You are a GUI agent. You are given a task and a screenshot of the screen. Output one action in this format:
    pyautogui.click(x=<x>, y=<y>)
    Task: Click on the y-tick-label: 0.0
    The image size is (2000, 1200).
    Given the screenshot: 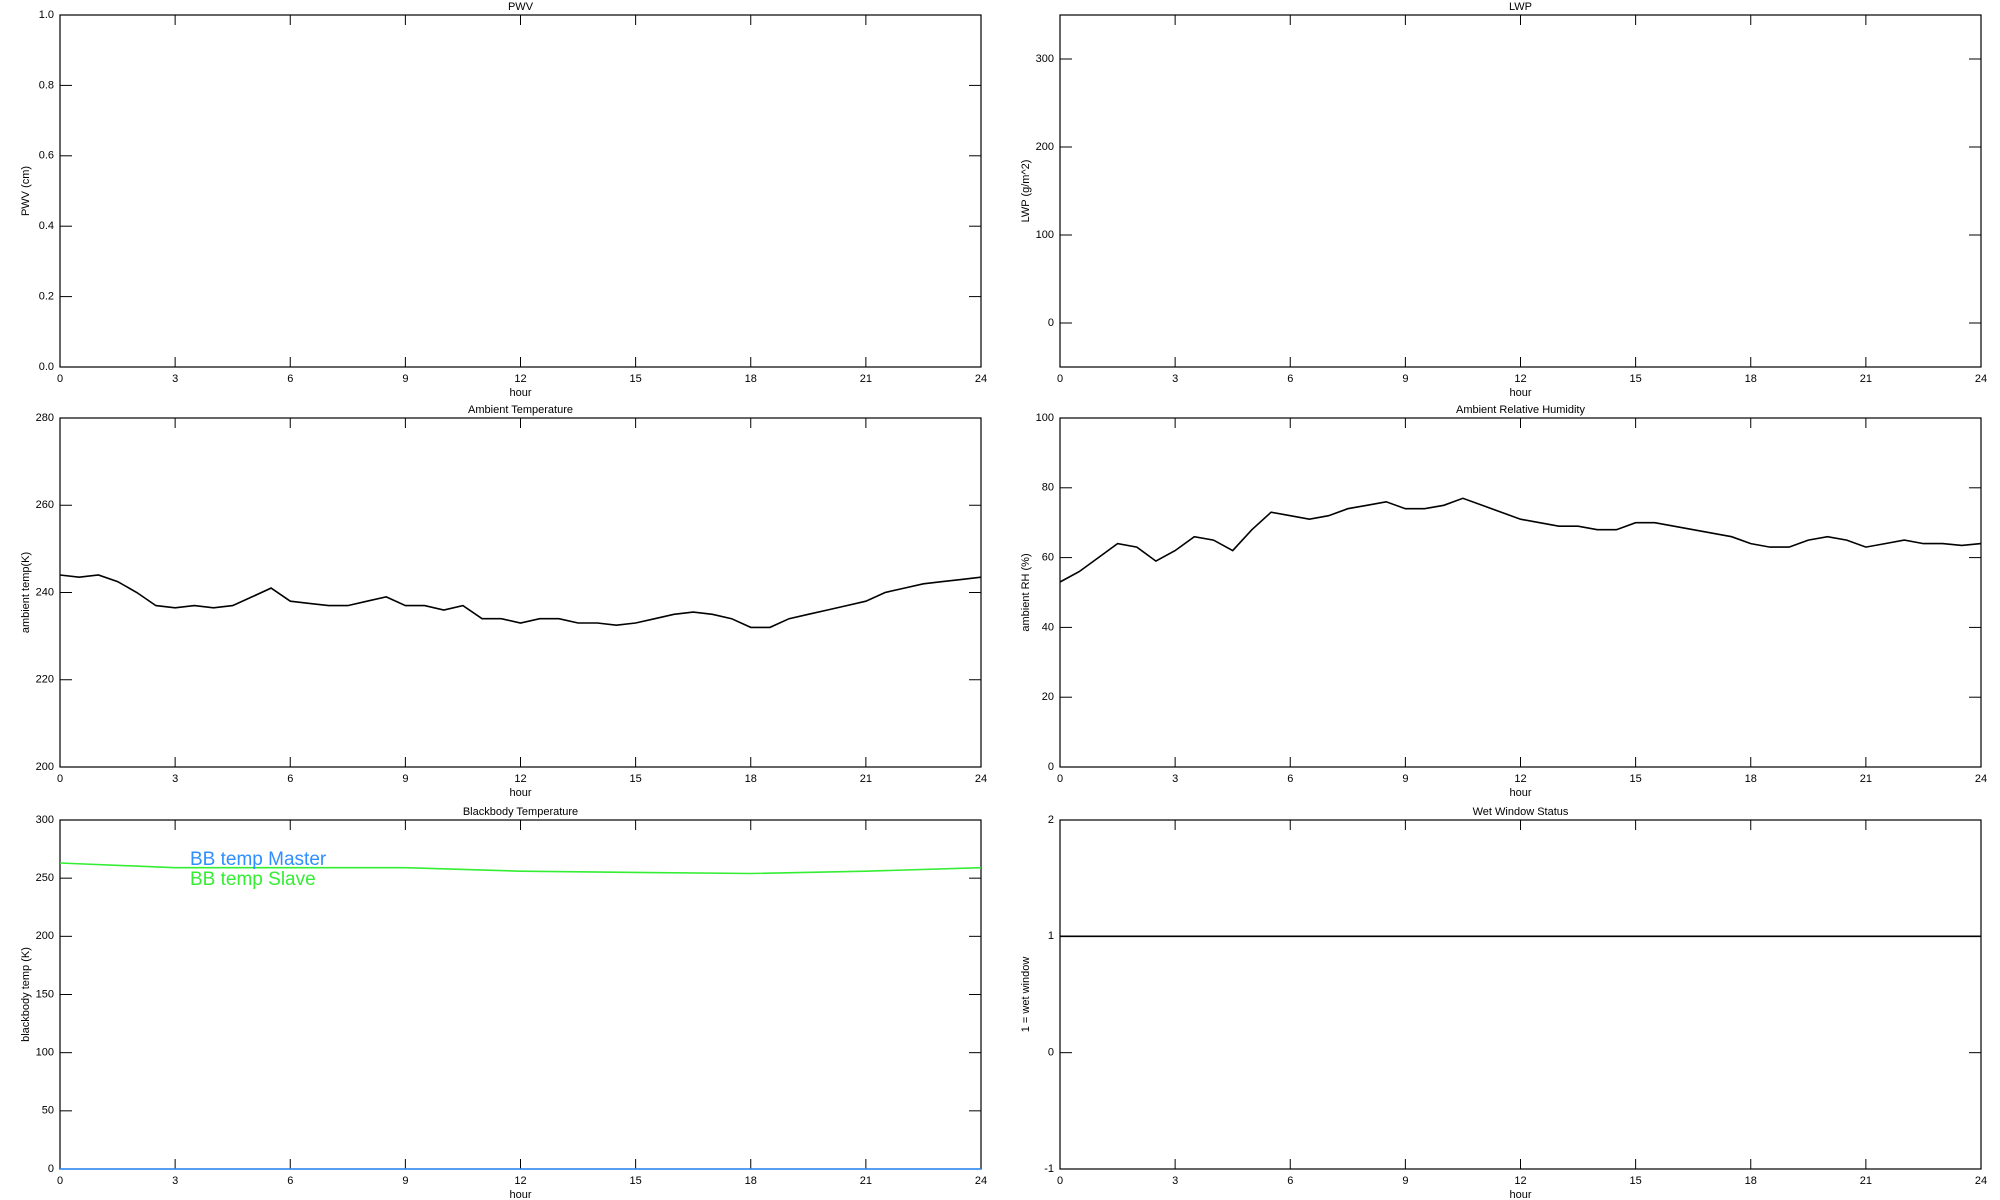 What is the action you would take?
    pyautogui.click(x=46, y=367)
    